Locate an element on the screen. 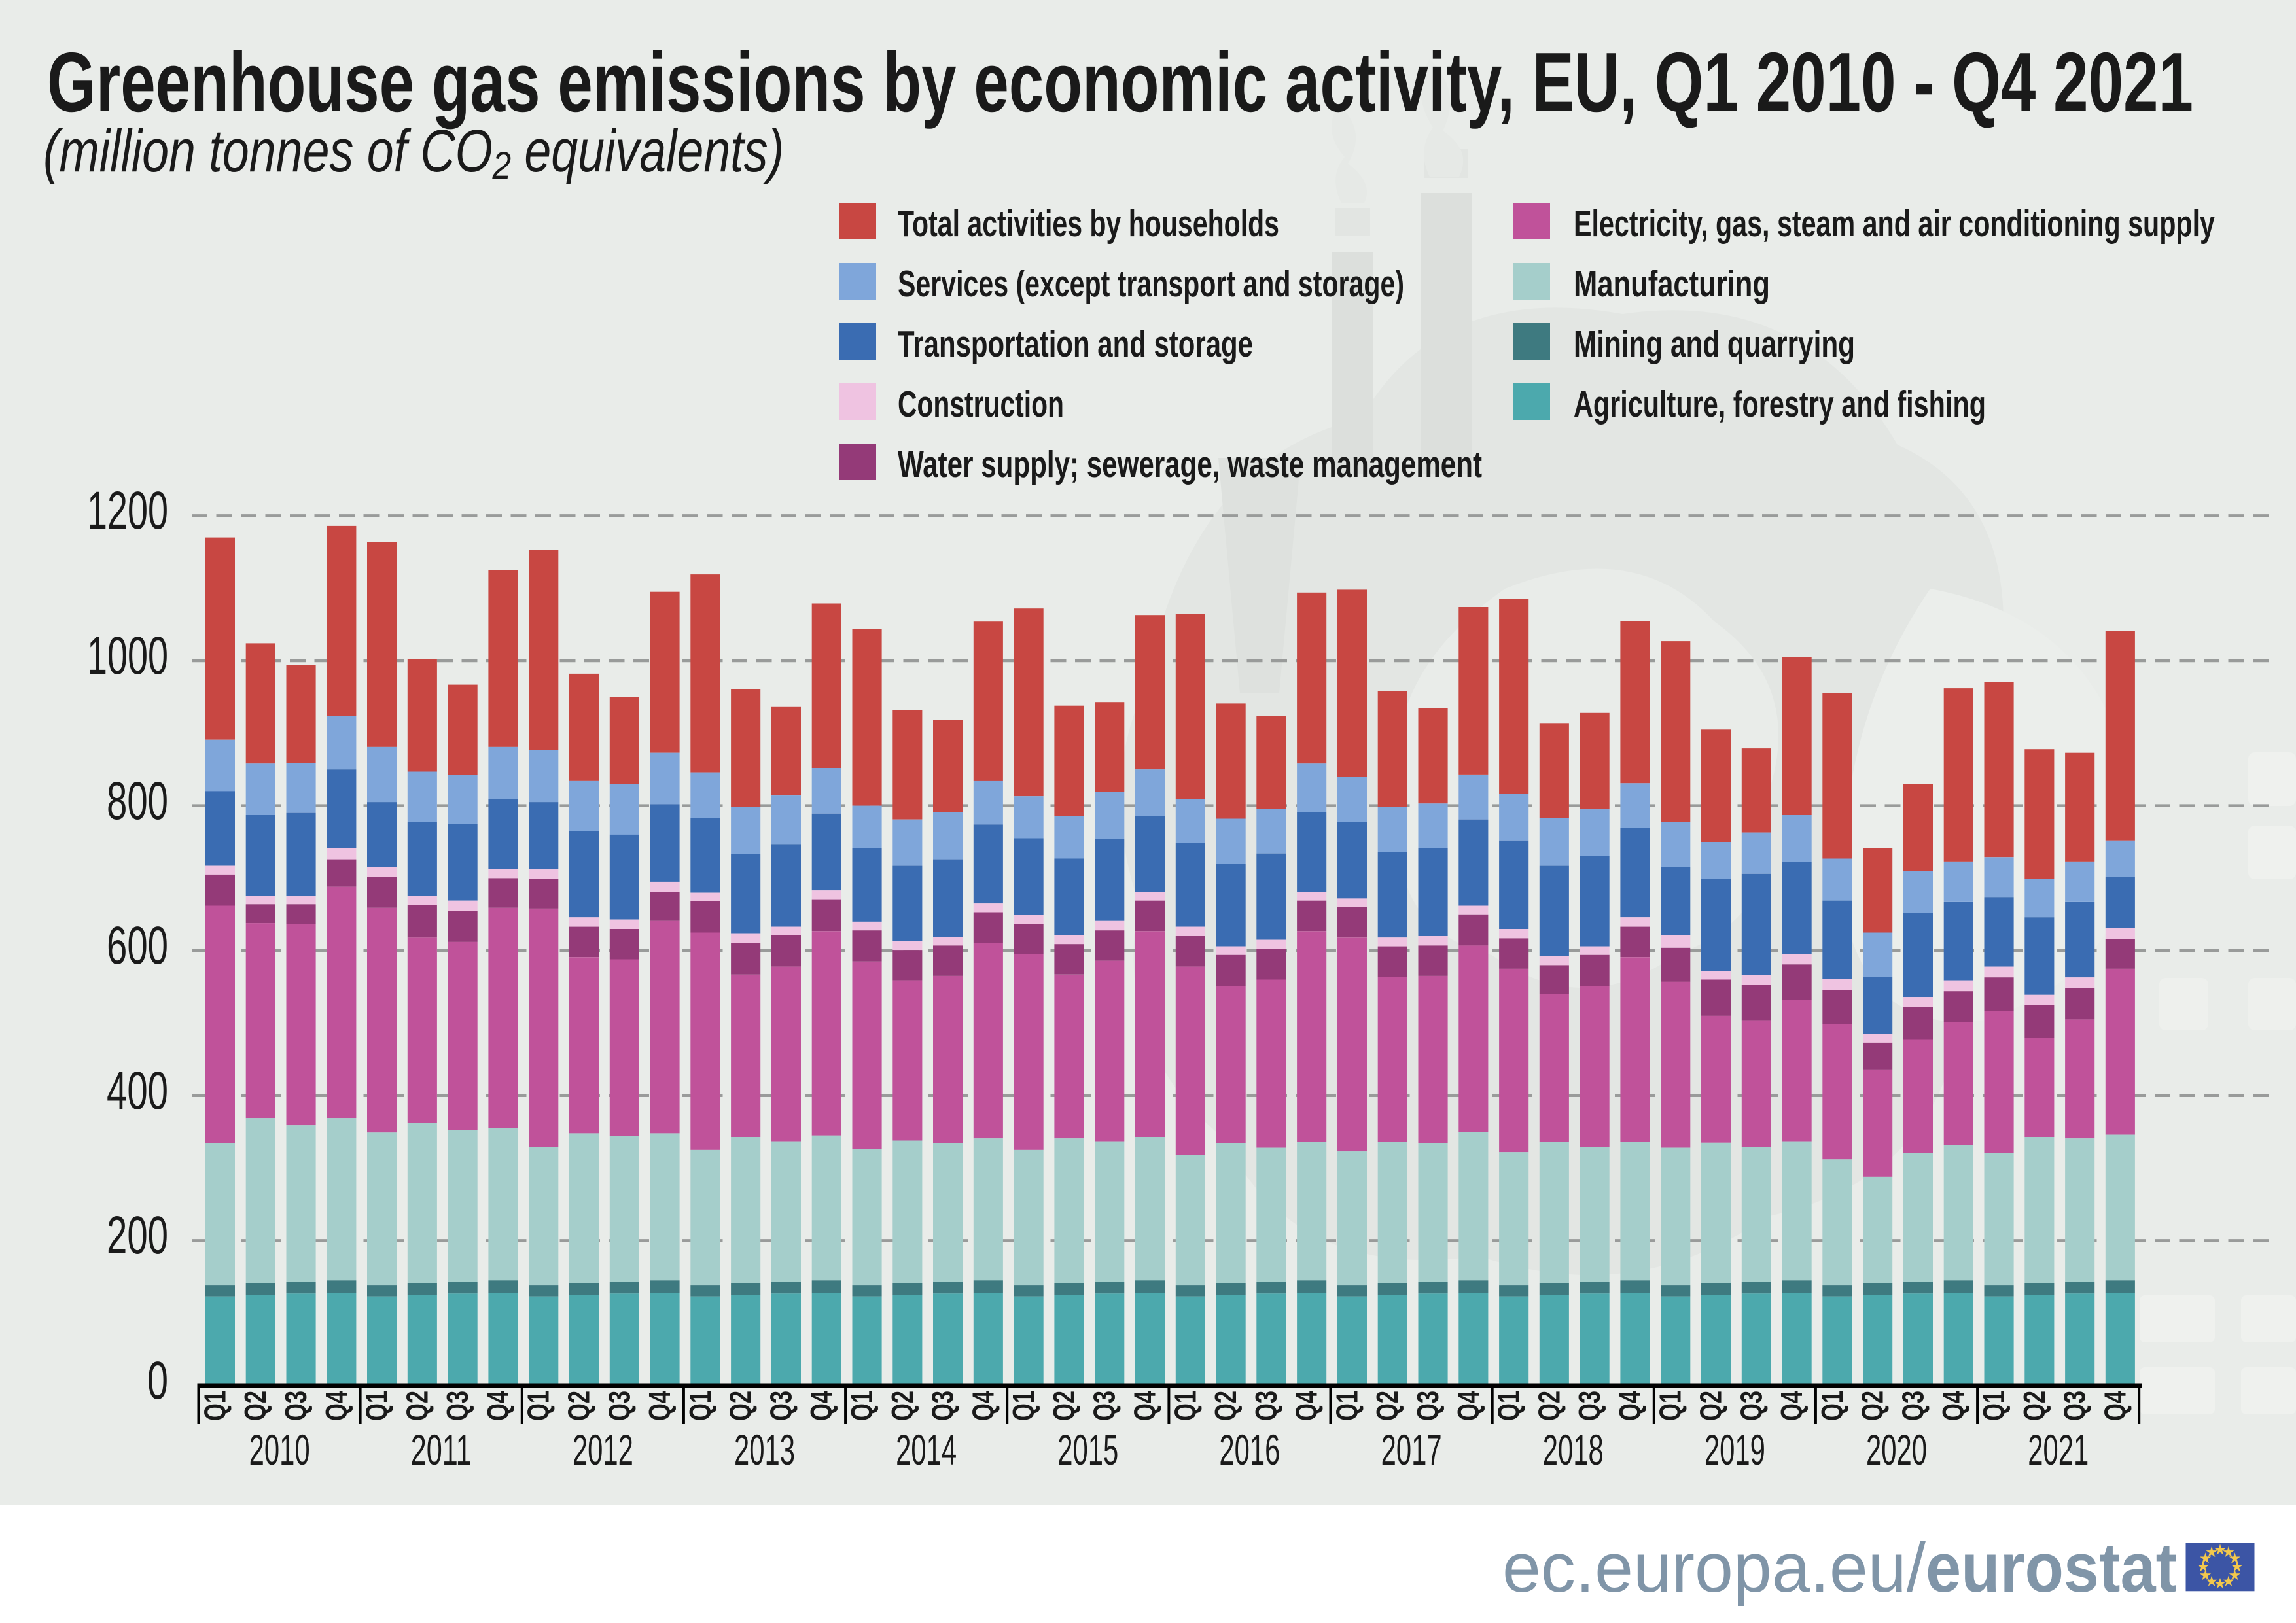 The width and height of the screenshot is (2296, 1623). svg-text: 2017 is located at coordinates (1411, 1450).